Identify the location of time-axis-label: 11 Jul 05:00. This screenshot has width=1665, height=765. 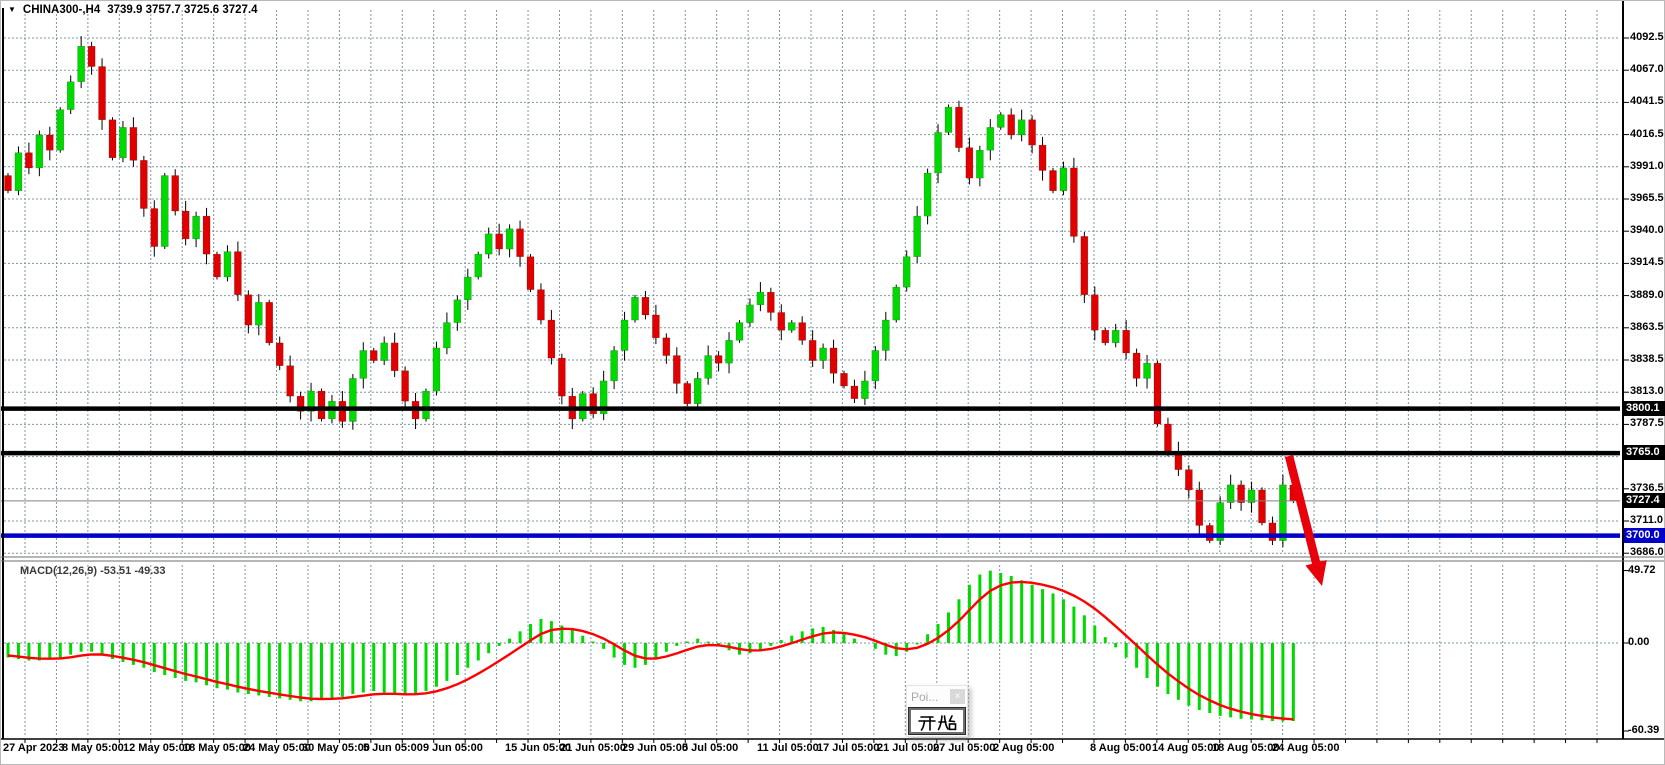
(788, 748).